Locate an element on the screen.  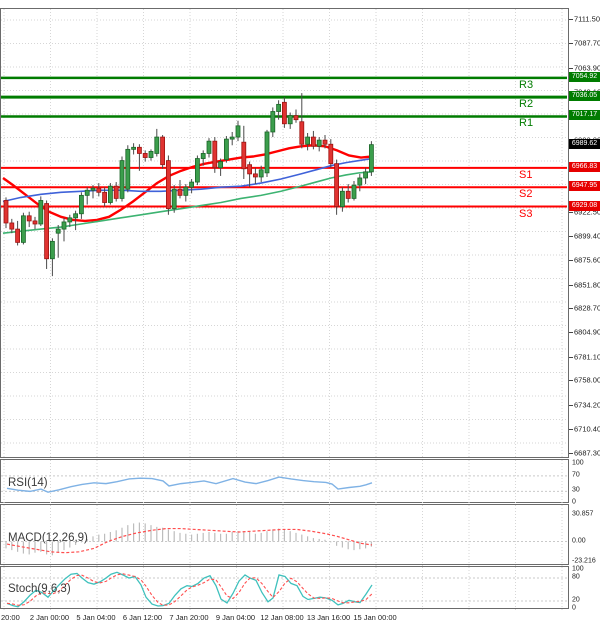
price-tick-label: 6899.40 is located at coordinates (587, 236).